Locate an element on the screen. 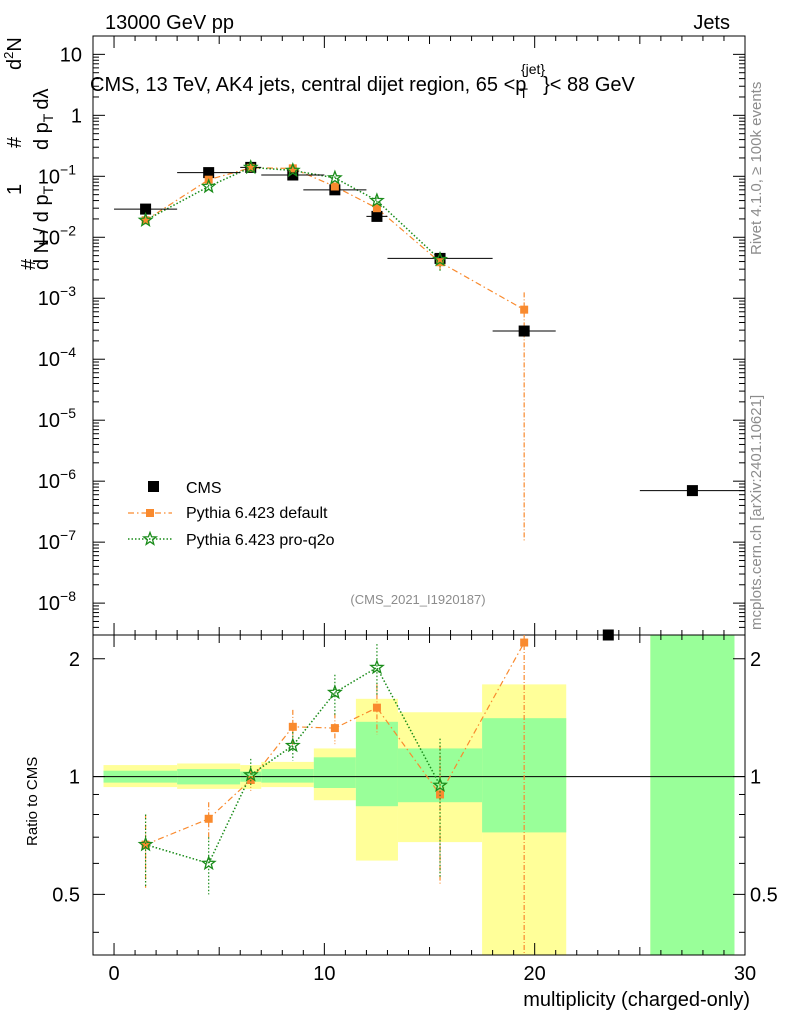  y-tick-label-upper: 10⁻⁶ is located at coordinates (57, 479).